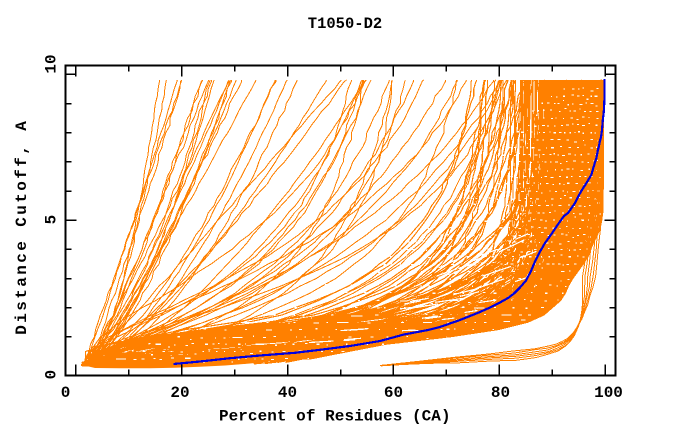 Image resolution: width=680 pixels, height=440 pixels. Describe the element at coordinates (608, 393) in the screenshot. I see `svg-text: 100` at that location.